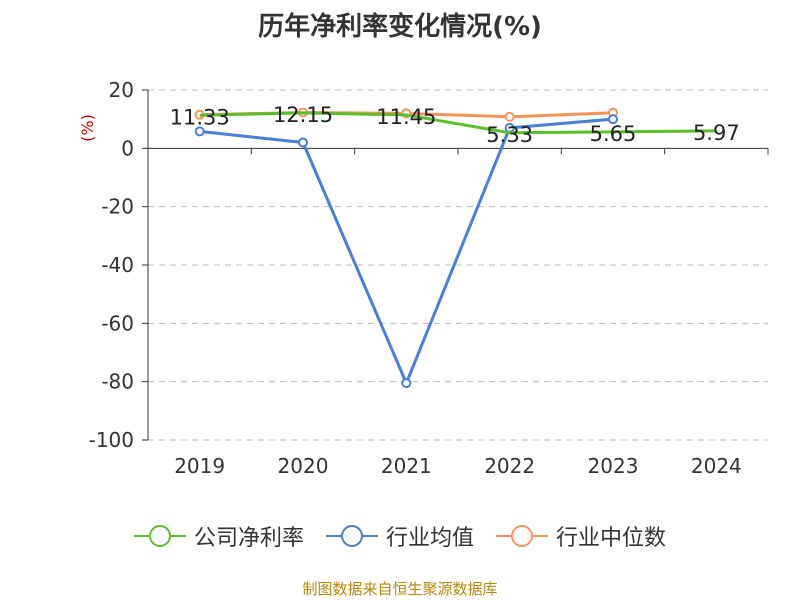 Image resolution: width=800 pixels, height=600 pixels. What do you see at coordinates (522, 536) in the screenshot?
I see `legend-industry-median-marker-icon` at bounding box center [522, 536].